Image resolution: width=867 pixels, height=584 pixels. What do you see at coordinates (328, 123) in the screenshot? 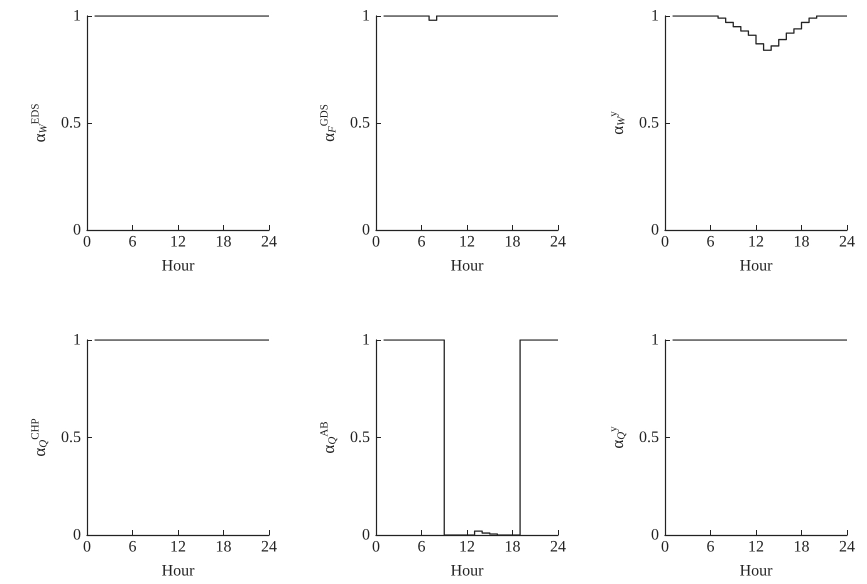
I see `y-axis-title: αFGDS` at bounding box center [328, 123].